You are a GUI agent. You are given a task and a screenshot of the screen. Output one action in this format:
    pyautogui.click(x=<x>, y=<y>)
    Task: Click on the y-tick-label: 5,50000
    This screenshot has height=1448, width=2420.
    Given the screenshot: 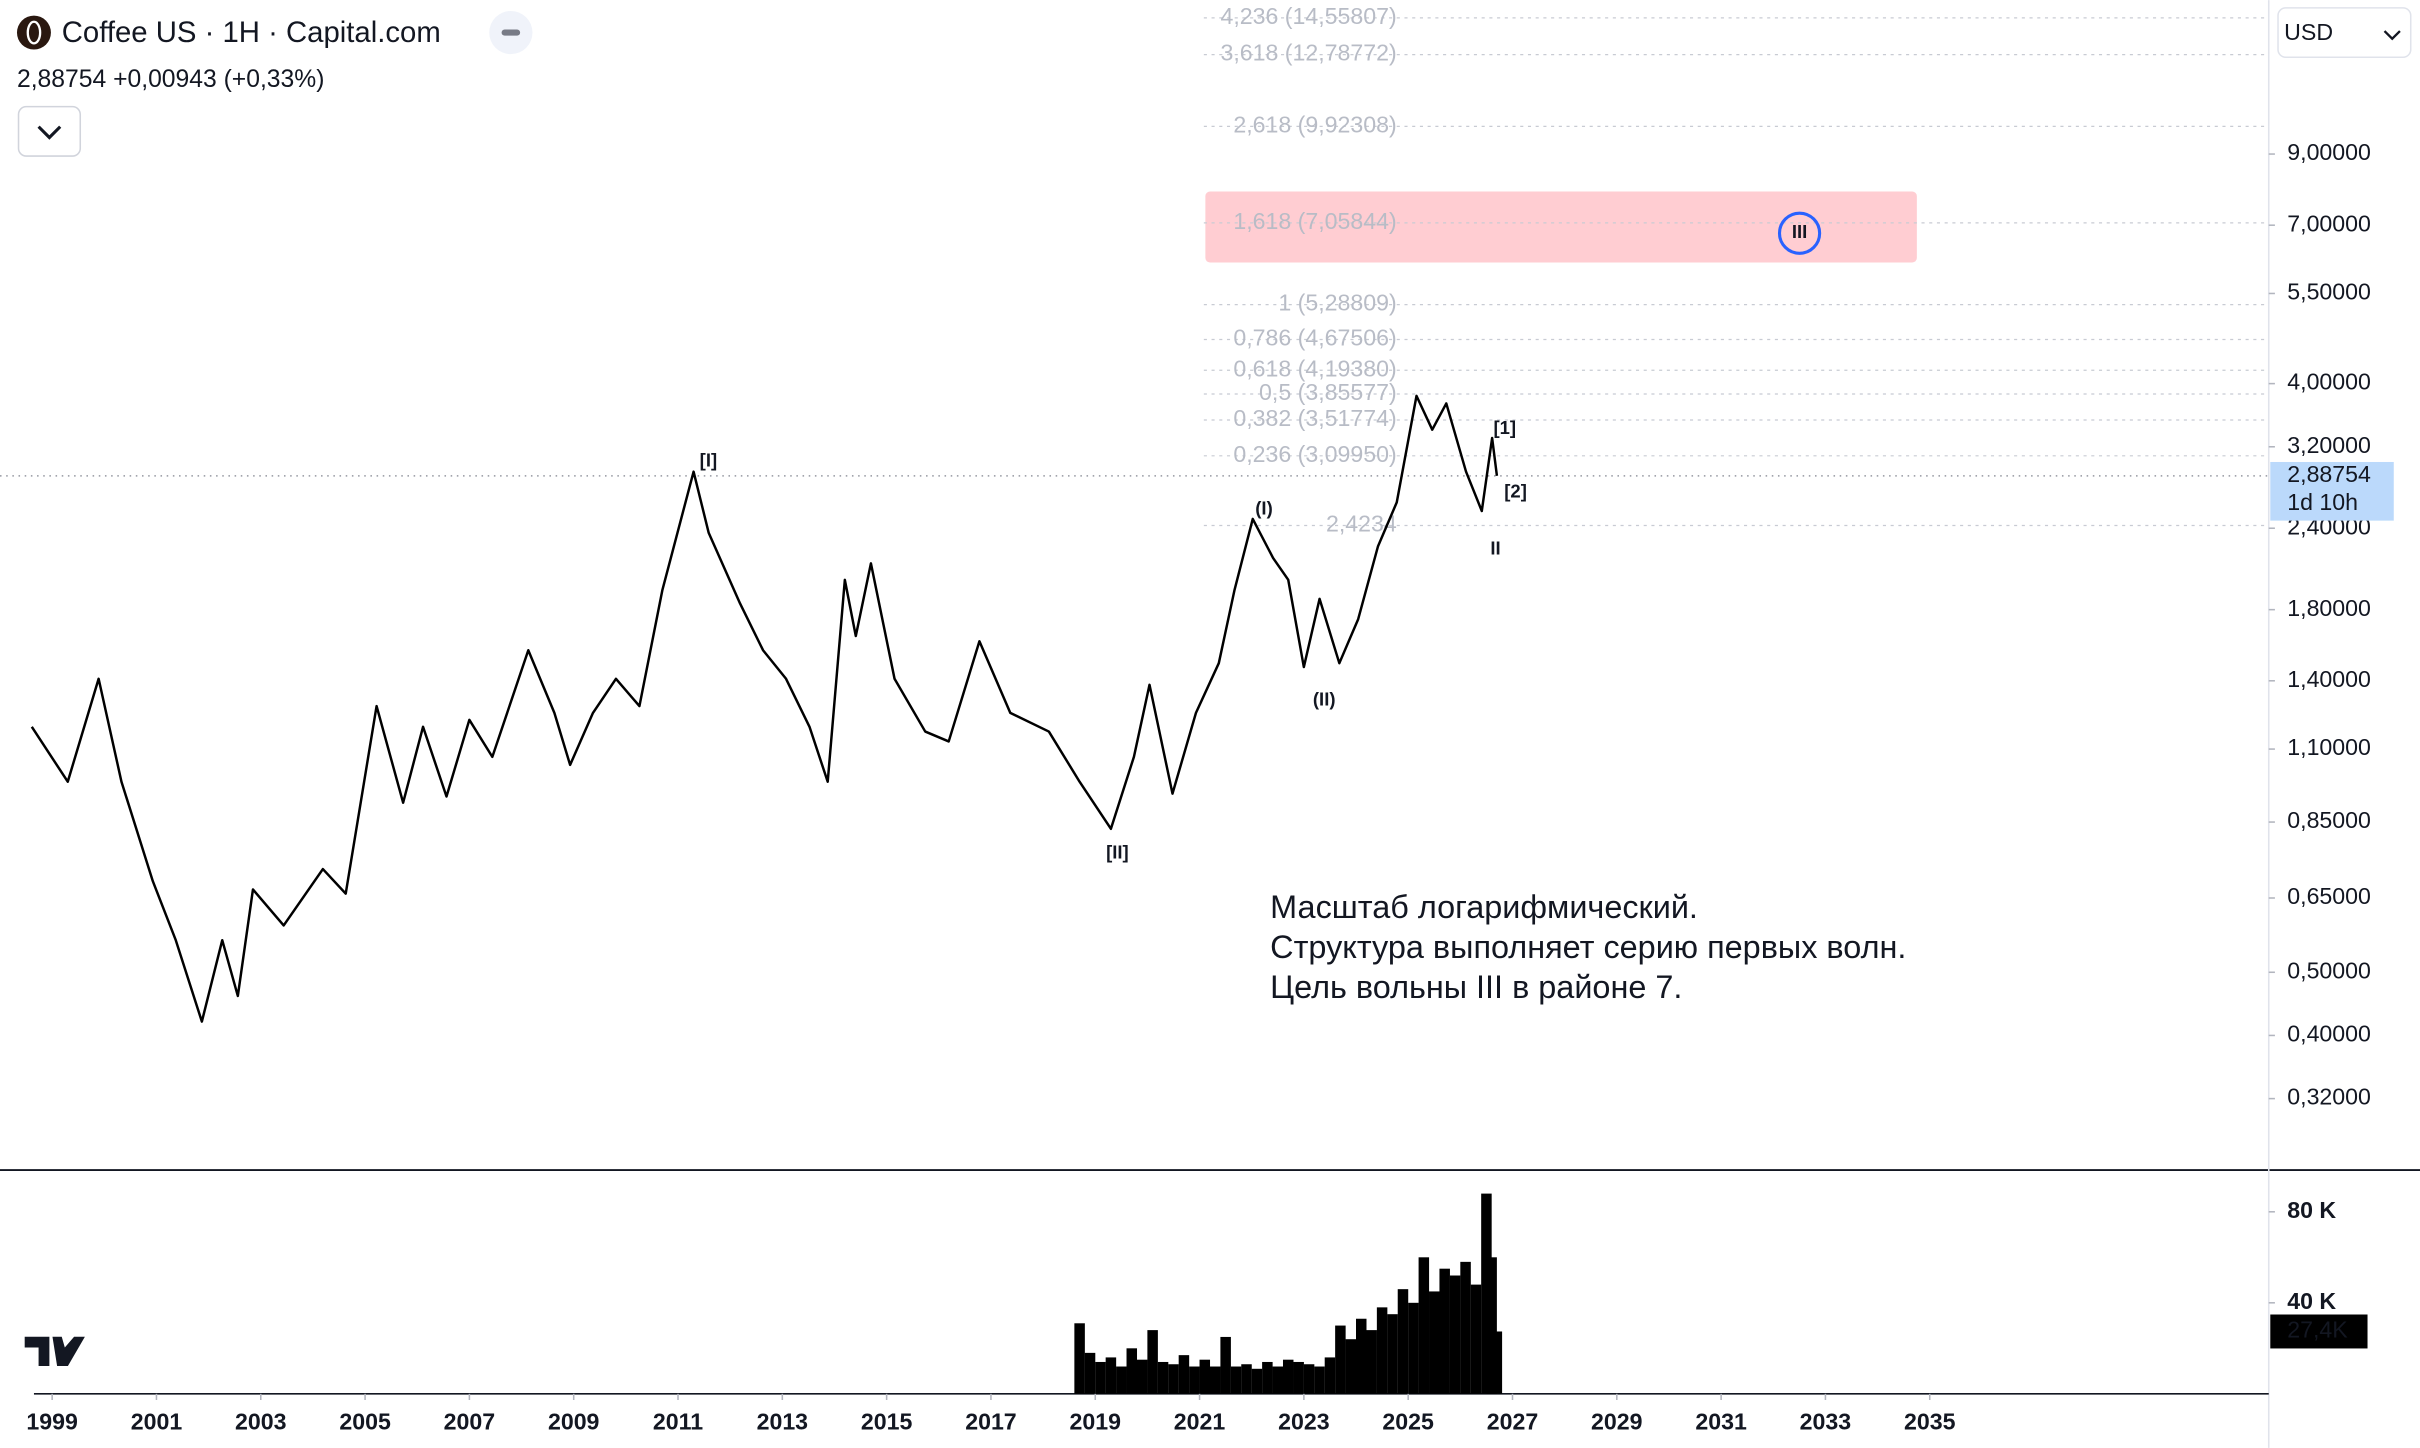 What is the action you would take?
    pyautogui.click(x=2329, y=292)
    